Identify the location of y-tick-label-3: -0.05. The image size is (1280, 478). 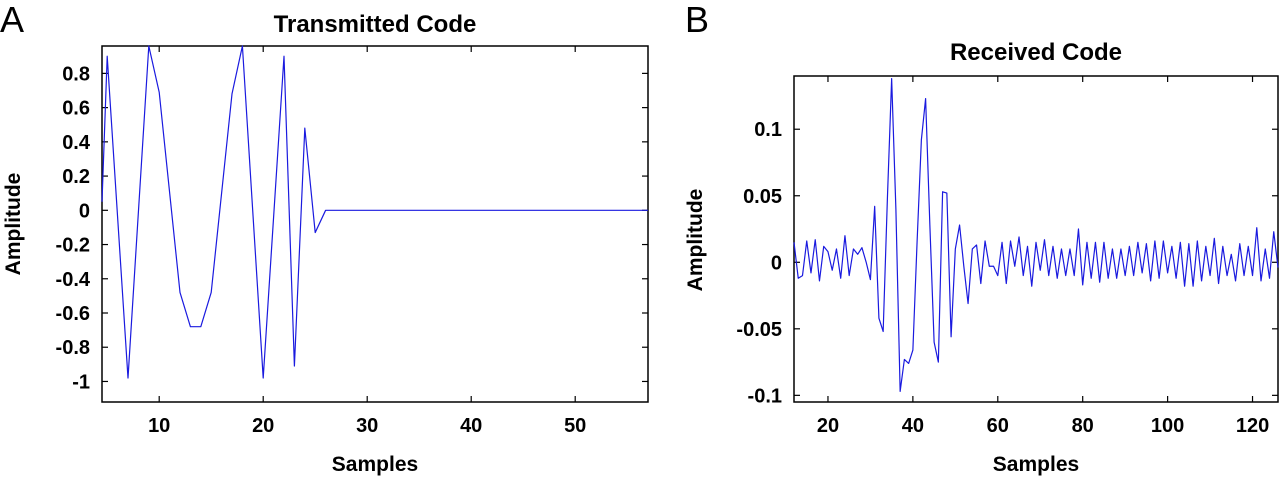
(759, 330).